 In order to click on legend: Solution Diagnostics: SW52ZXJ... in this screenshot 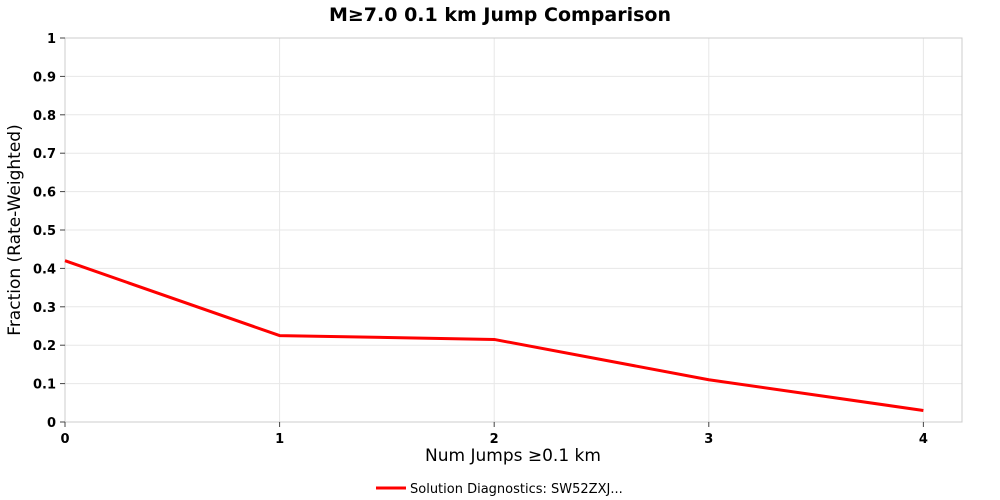, I will do `click(499, 489)`.